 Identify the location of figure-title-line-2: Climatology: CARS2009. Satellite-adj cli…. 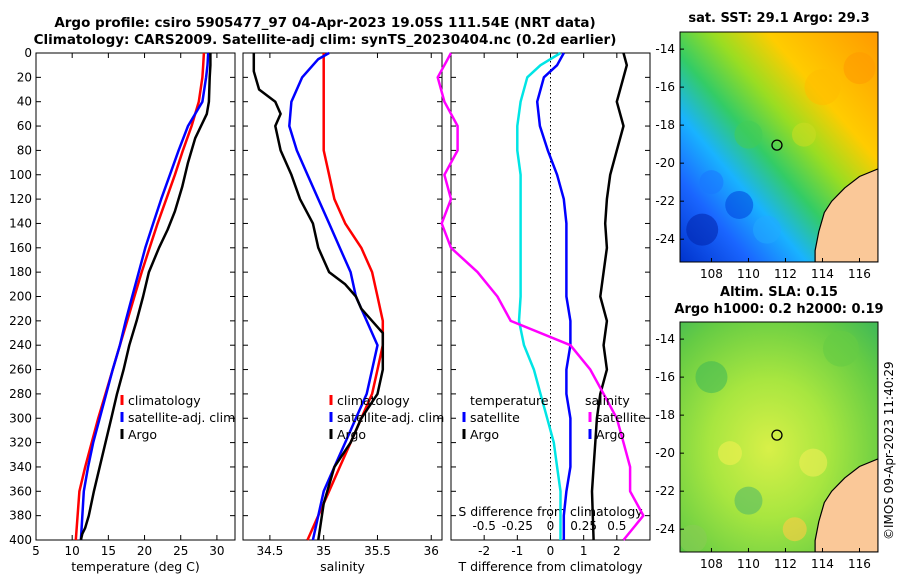
(325, 40).